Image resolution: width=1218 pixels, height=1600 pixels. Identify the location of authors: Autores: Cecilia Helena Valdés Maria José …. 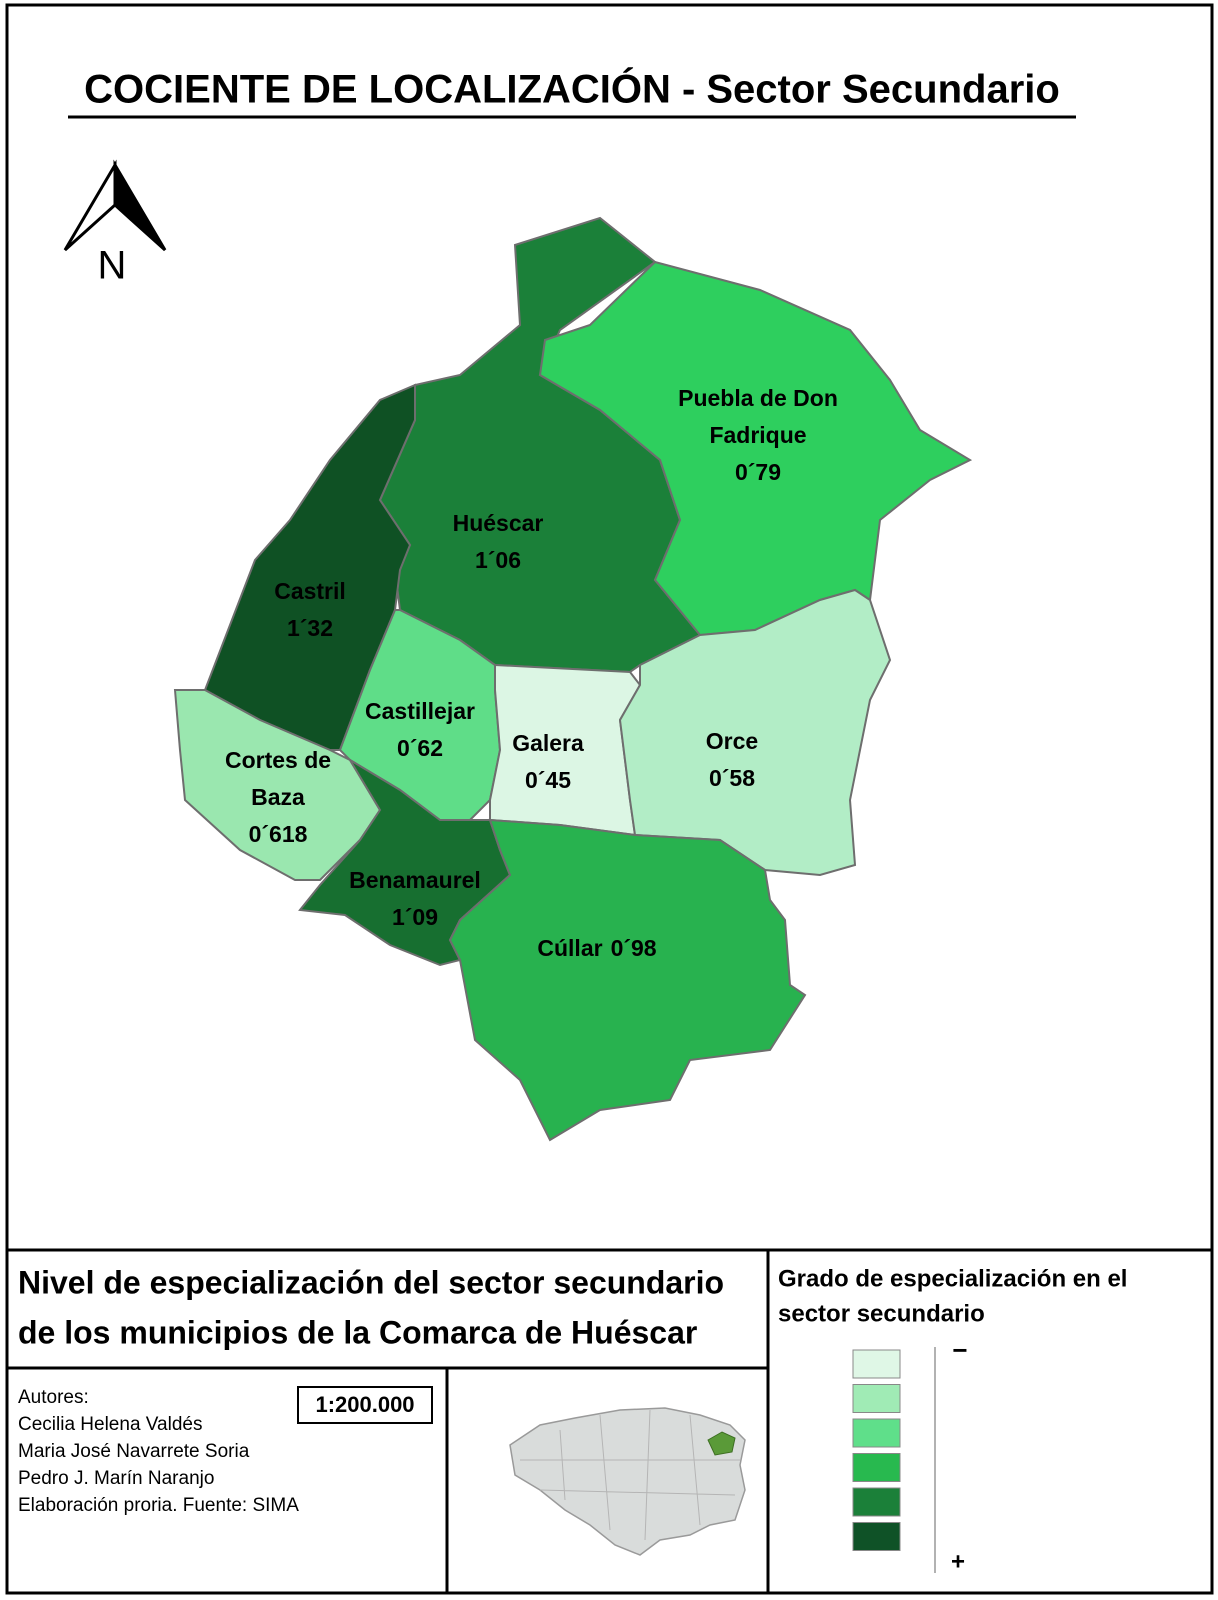
(158, 1451).